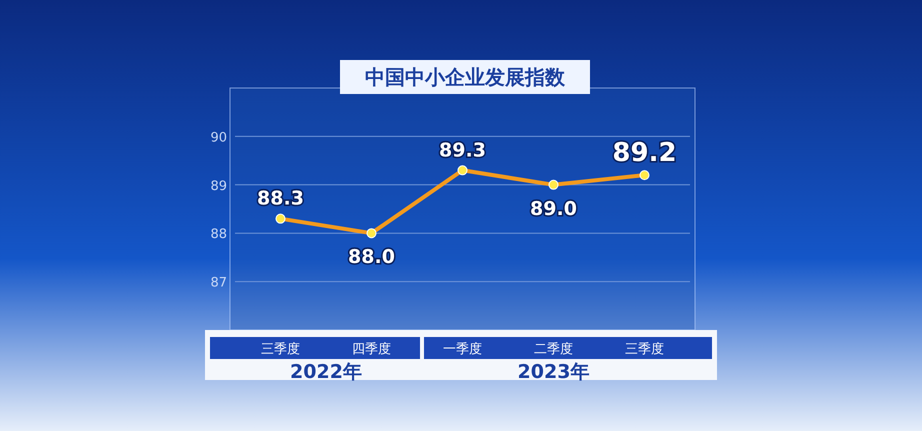 Image resolution: width=922 pixels, height=431 pixels. I want to click on x-tick-label: 二季度, so click(553, 349).